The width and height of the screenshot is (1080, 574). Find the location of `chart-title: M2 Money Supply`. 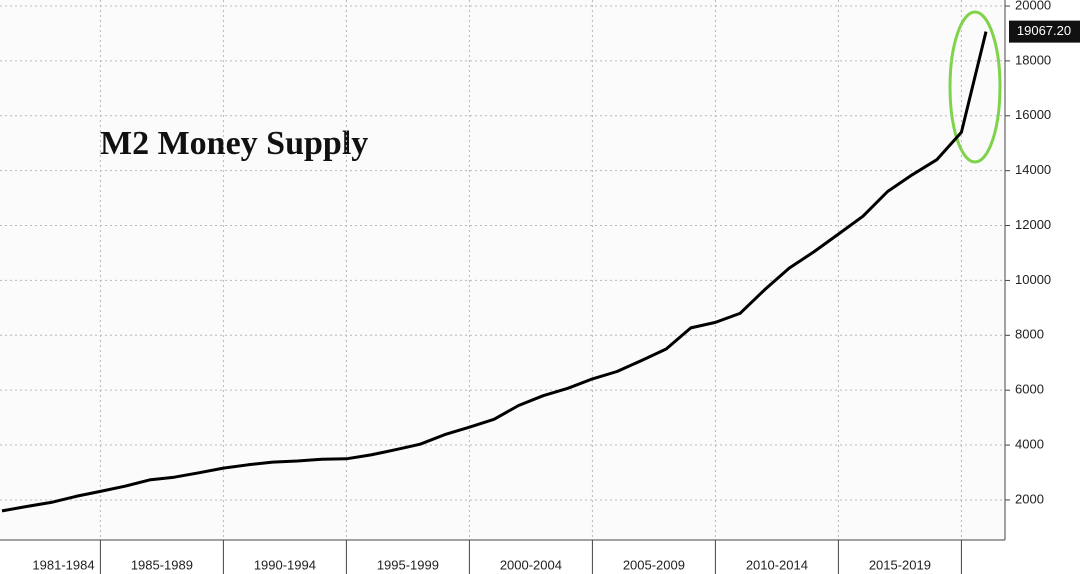

chart-title: M2 Money Supply is located at coordinates (234, 143).